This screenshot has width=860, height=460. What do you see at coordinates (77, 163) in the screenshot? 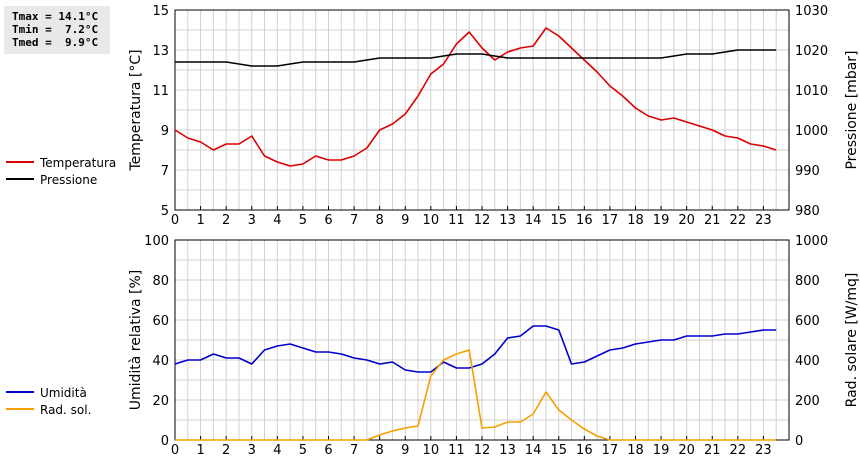
I see `legend-label-temperatura: Temperatura` at bounding box center [77, 163].